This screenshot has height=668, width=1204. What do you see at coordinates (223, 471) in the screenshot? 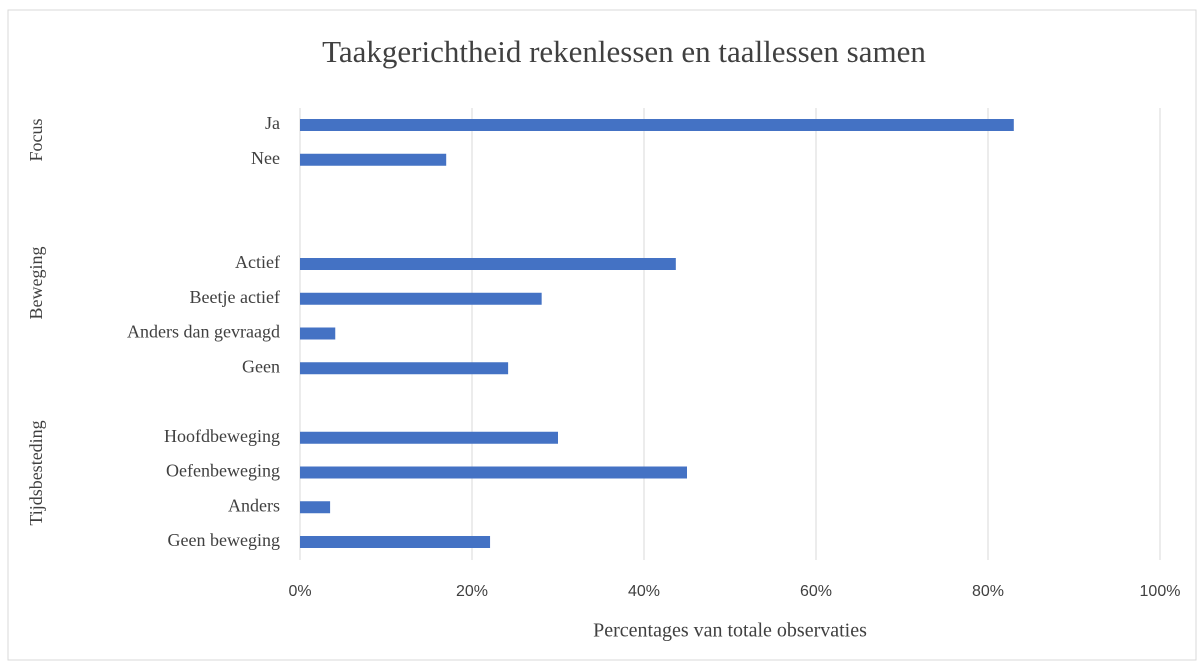
I see `y-tick-label: Oefenbeweging` at bounding box center [223, 471].